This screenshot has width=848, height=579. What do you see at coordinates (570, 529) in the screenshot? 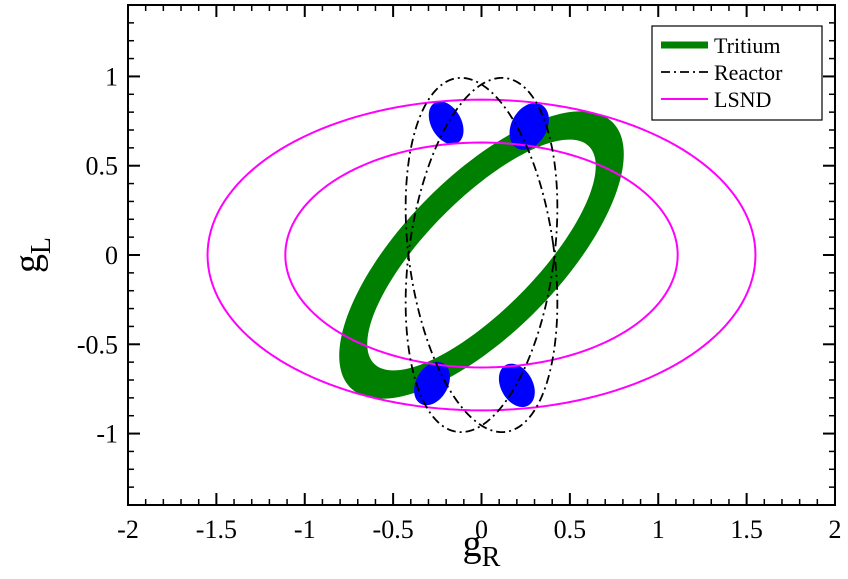
I see `x-tick-label: 0.5` at bounding box center [570, 529].